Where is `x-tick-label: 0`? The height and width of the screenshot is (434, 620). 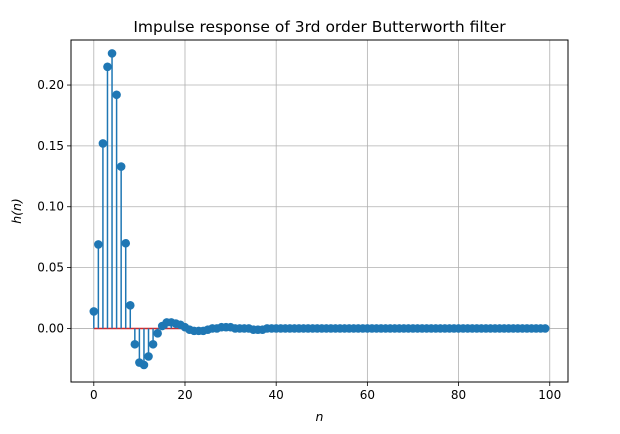 x-tick-label: 0 is located at coordinates (94, 395).